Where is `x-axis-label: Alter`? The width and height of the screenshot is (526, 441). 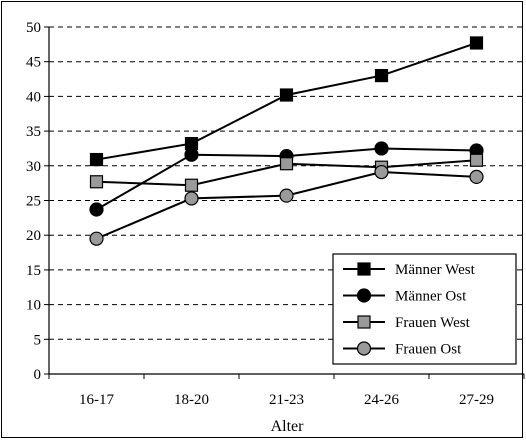
x-axis-label: Alter is located at coordinates (288, 426).